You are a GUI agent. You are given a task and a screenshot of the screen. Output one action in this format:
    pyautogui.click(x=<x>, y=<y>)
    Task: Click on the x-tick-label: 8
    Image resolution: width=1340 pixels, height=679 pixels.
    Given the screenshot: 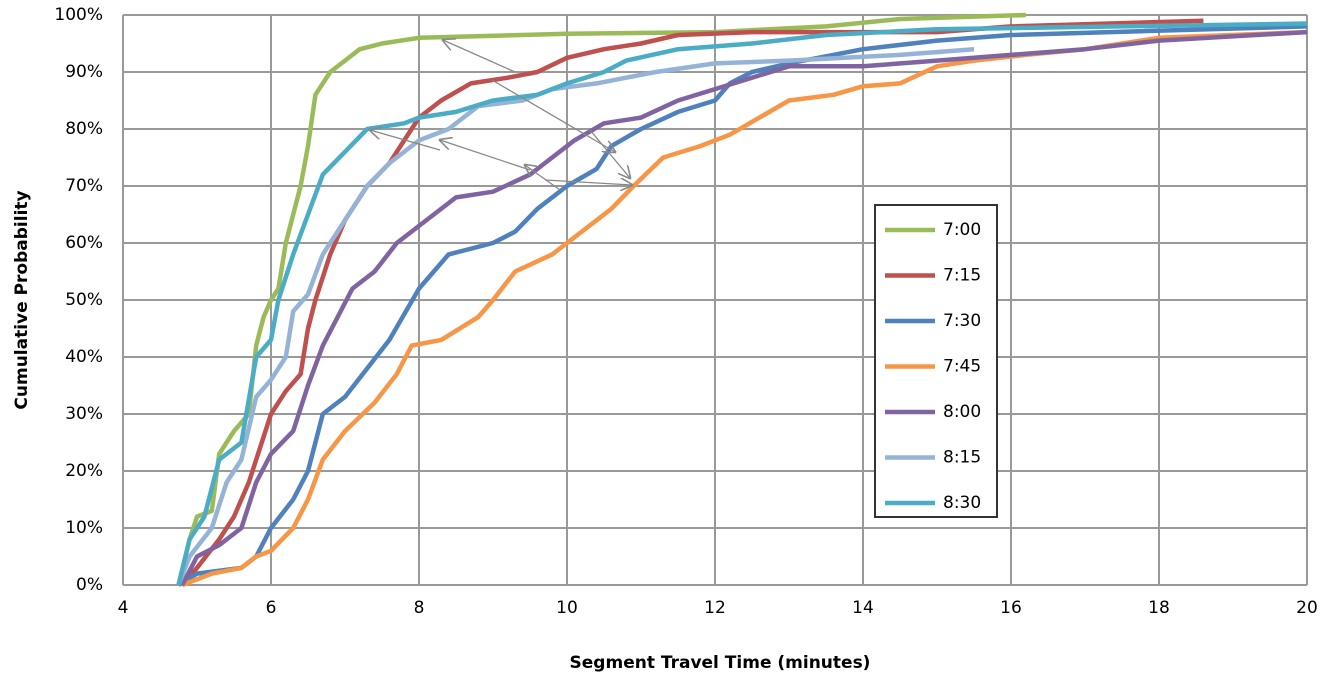 What is the action you would take?
    pyautogui.click(x=419, y=608)
    